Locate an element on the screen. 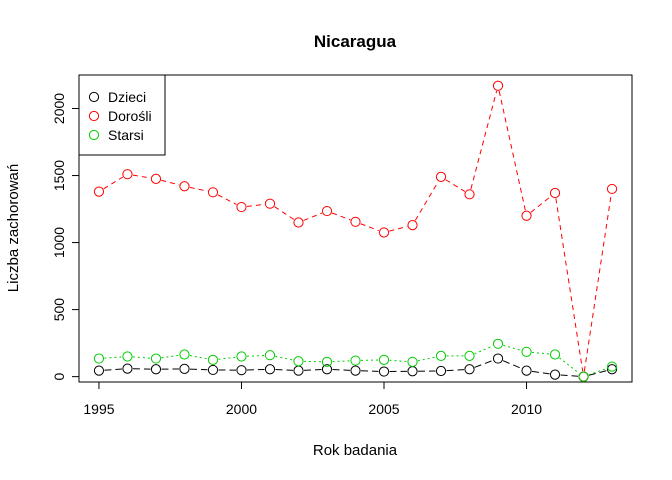  series-starsi is located at coordinates (355, 360).